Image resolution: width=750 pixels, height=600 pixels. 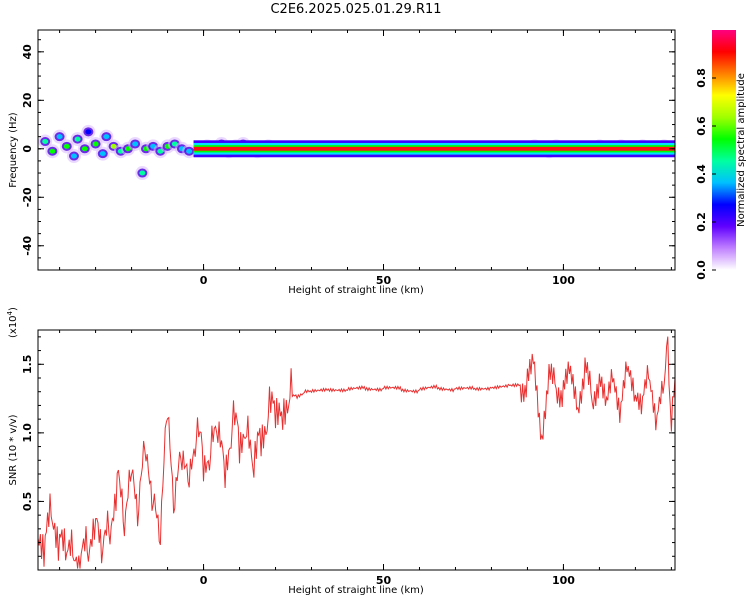 I want to click on figure-title: C2E6.2025.025.01.29.R11, so click(x=355, y=9).